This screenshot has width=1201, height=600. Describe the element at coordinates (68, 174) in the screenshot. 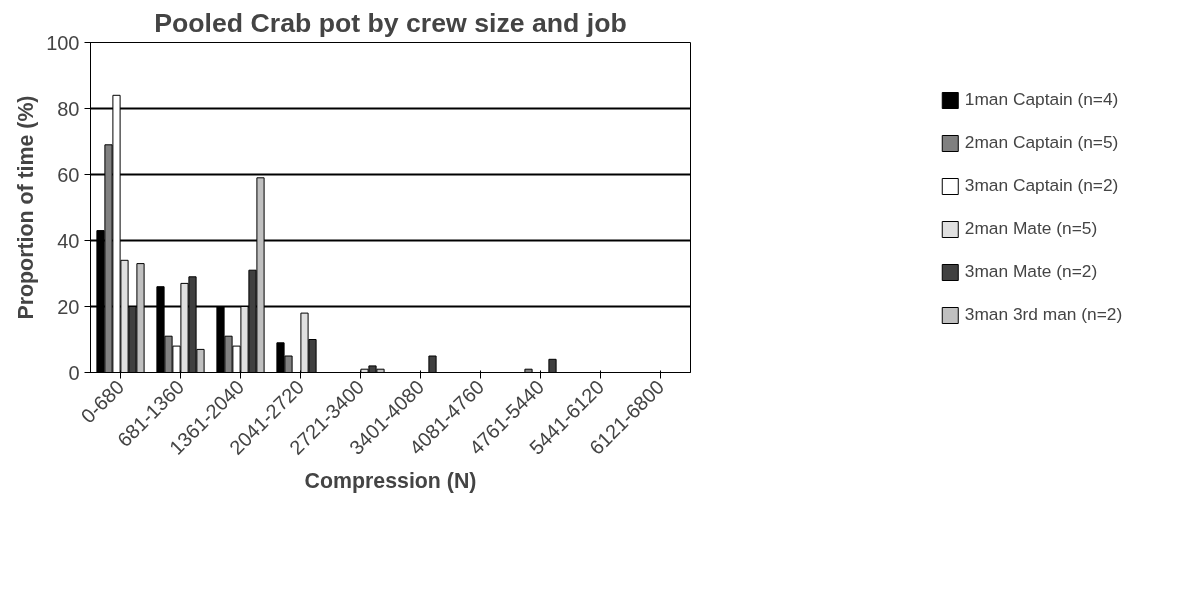

I see `y-tick-label: 60` at that location.